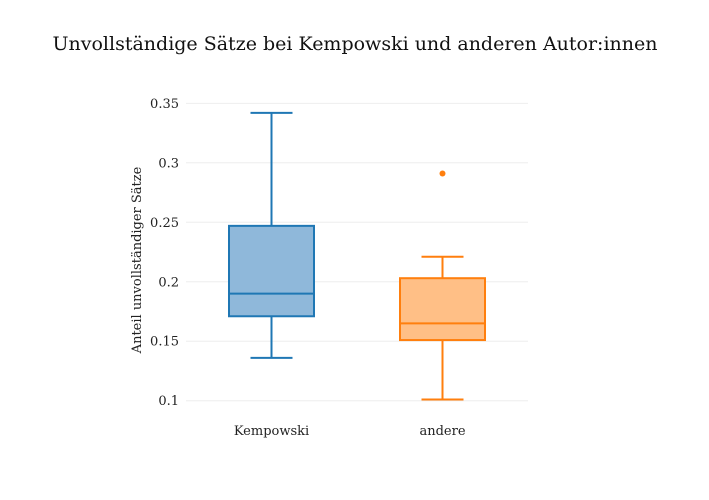  Describe the element at coordinates (168, 163) in the screenshot. I see `y-tick-label: 0.3` at that location.